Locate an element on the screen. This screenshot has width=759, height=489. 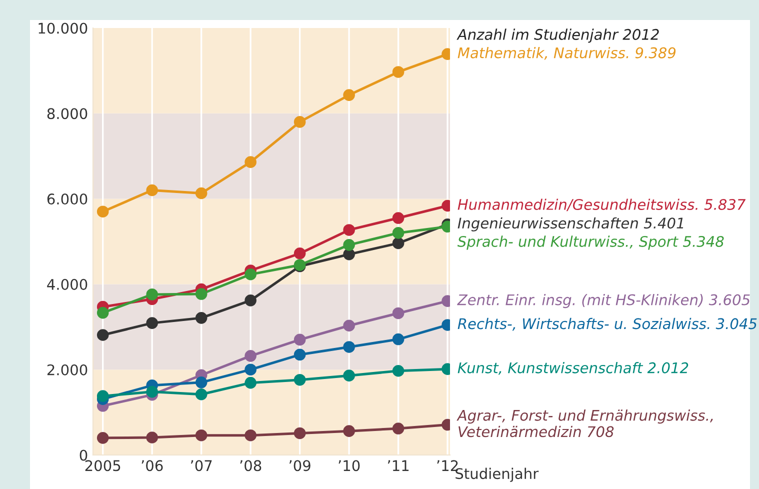
x-tick-label: ’06 is located at coordinates (152, 466).